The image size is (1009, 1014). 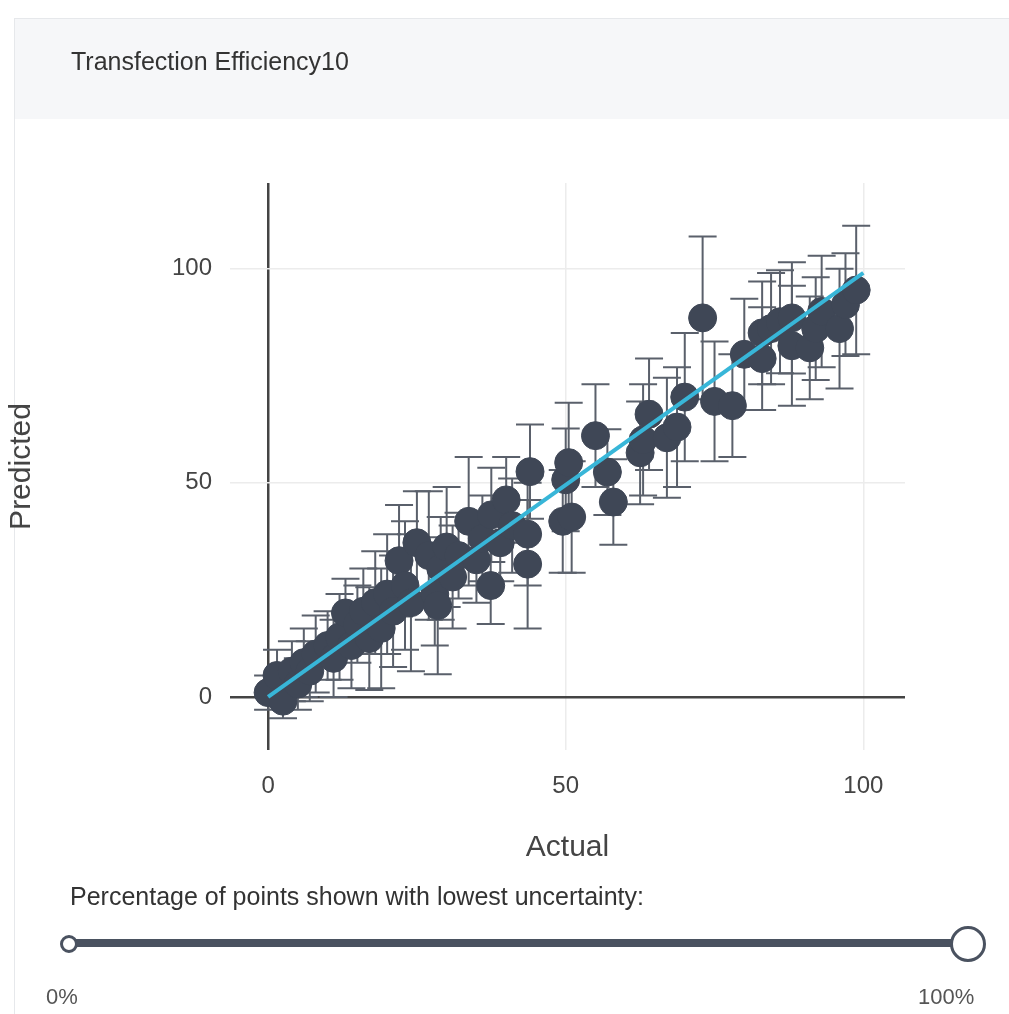 I want to click on x-tick-label: 50, so click(x=566, y=785).